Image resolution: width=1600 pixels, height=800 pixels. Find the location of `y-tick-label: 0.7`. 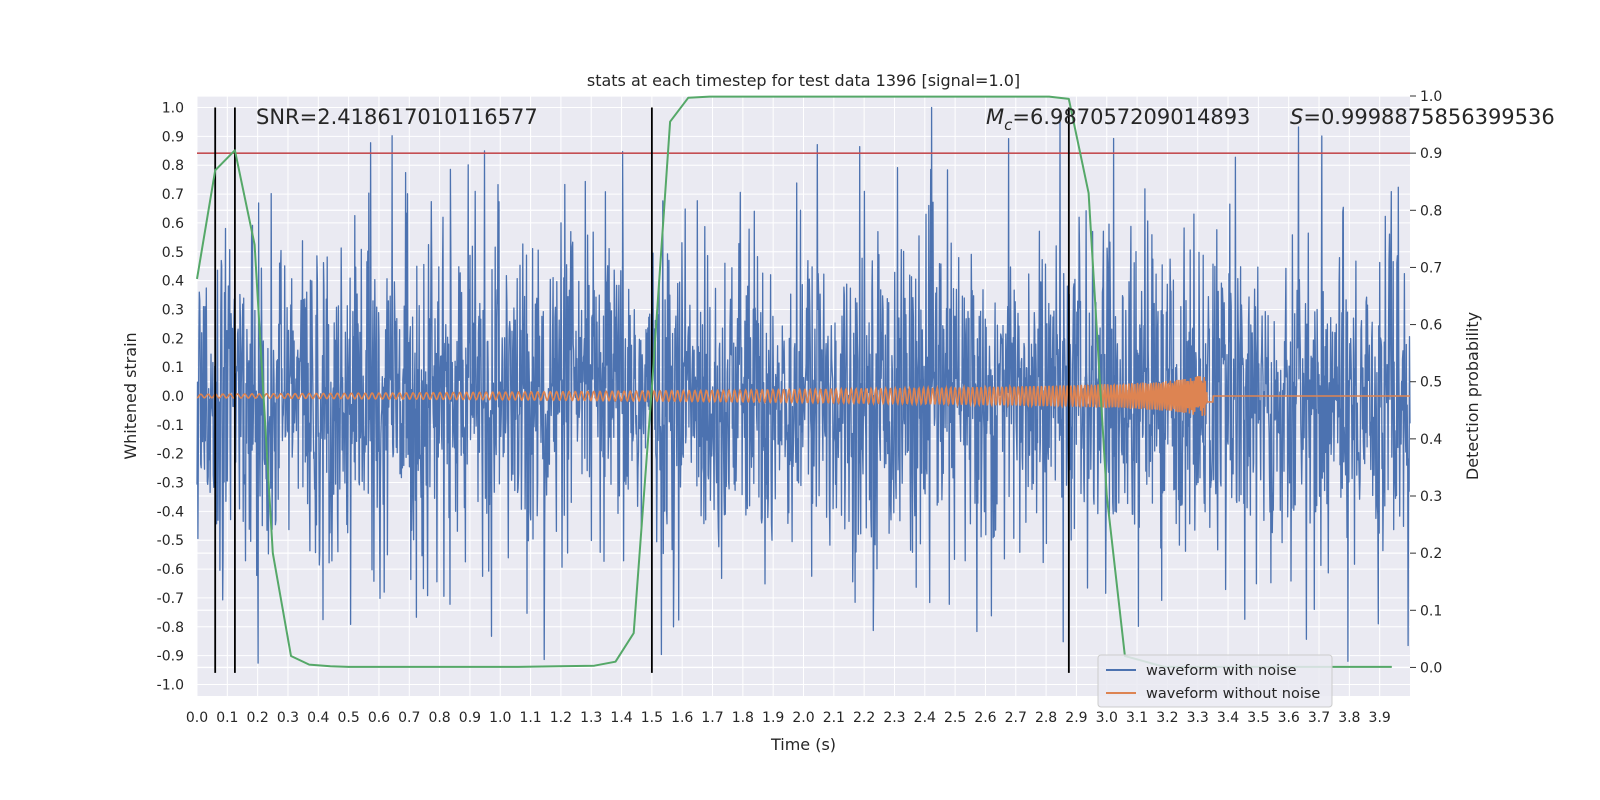

y-tick-label: 0.7 is located at coordinates (173, 195).